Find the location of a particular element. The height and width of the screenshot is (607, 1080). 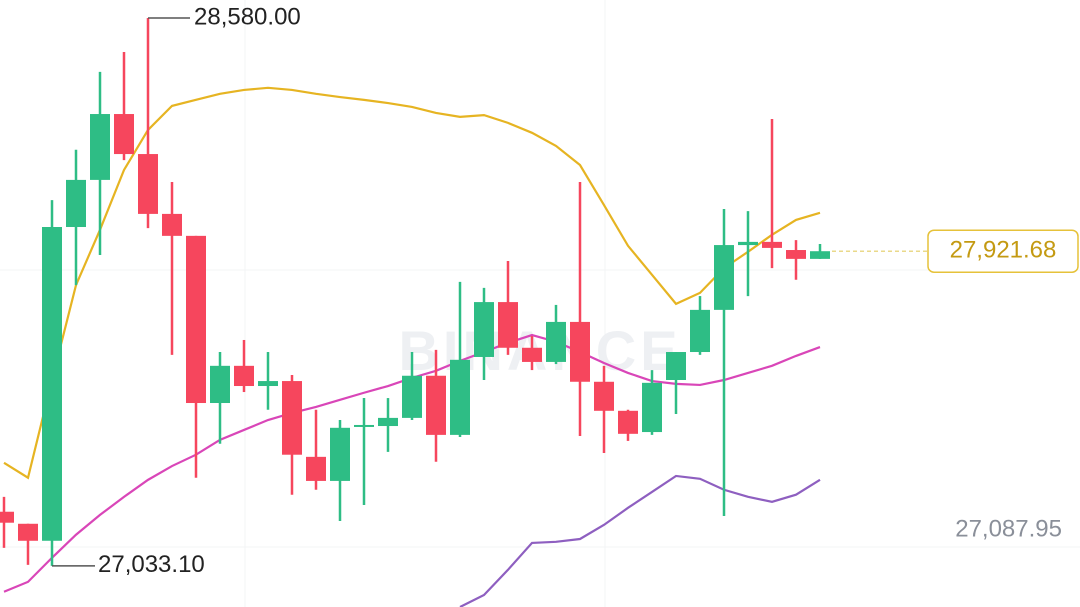

scale-label: 27,087.95 is located at coordinates (1008, 528).